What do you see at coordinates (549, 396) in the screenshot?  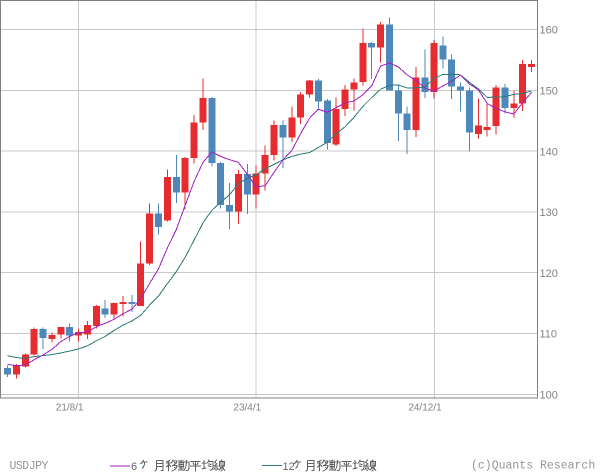 I see `svg-text: 100` at bounding box center [549, 396].